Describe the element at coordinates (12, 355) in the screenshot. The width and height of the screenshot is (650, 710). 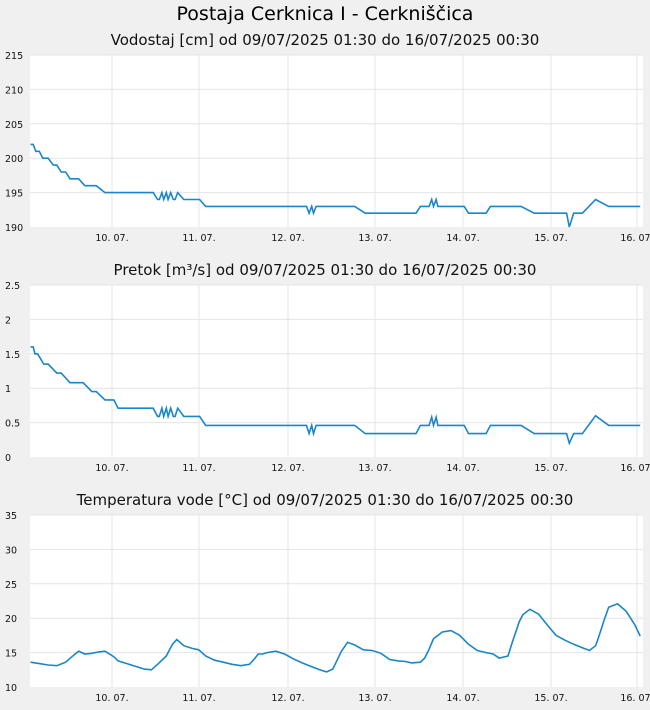
I see `y-tick-label: 1.5` at that location.